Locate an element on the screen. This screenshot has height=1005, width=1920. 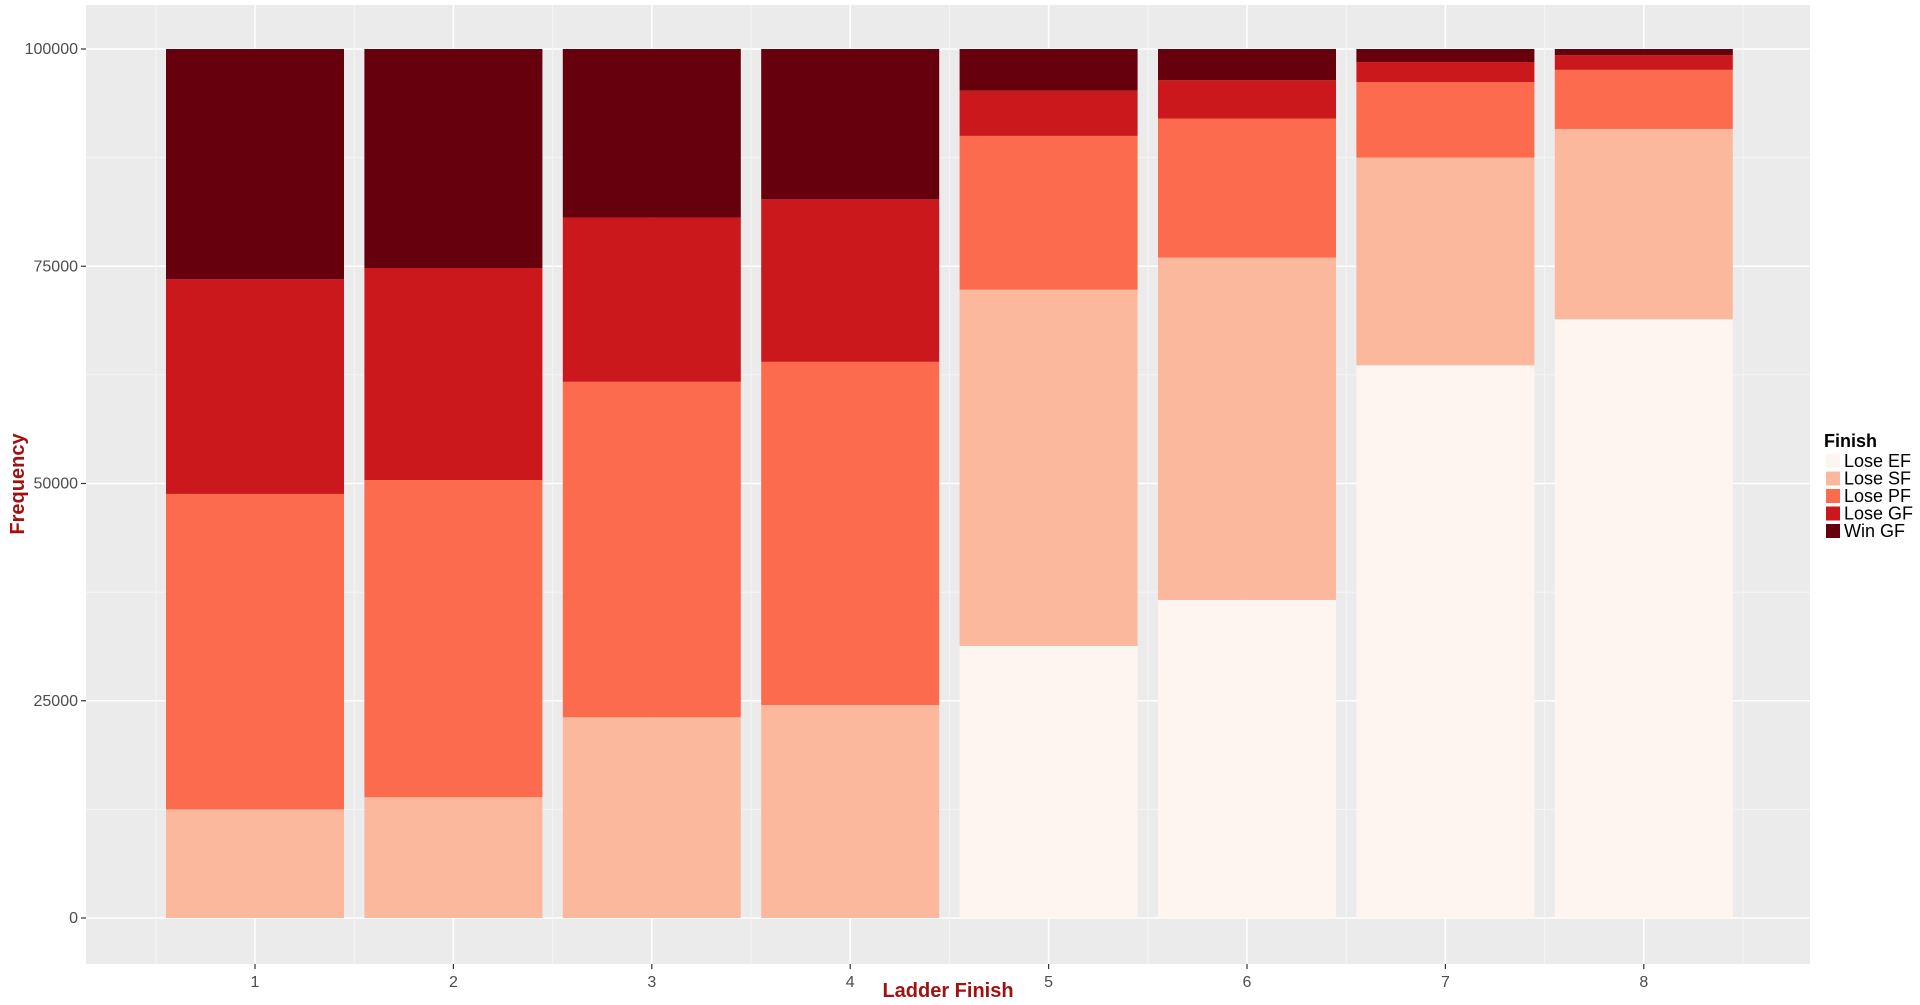
y-tick-label: 25000 is located at coordinates (56, 701).